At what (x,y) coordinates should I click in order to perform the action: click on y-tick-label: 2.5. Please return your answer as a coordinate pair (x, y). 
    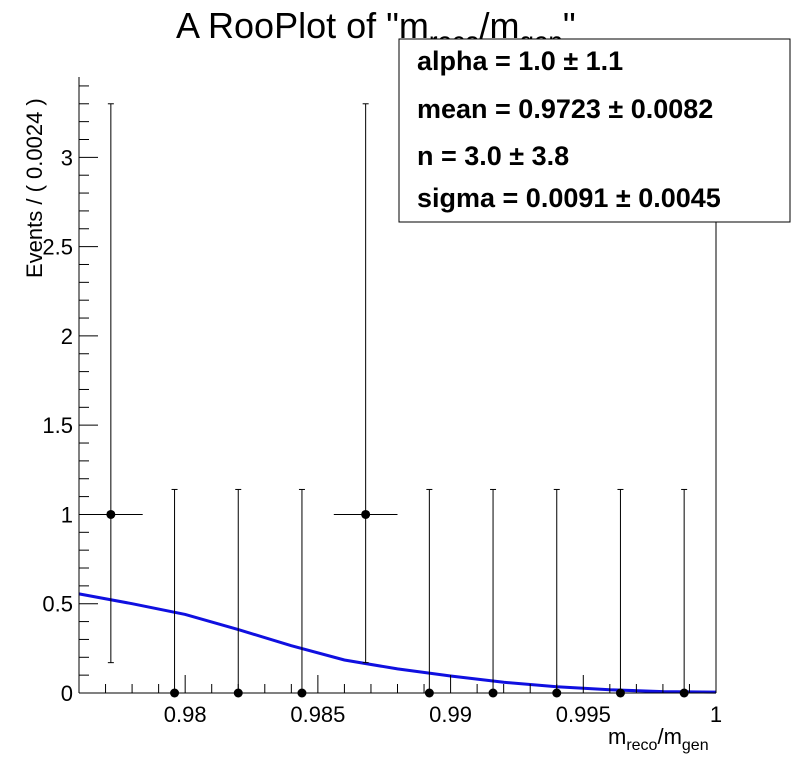
    Looking at the image, I should click on (57, 247).